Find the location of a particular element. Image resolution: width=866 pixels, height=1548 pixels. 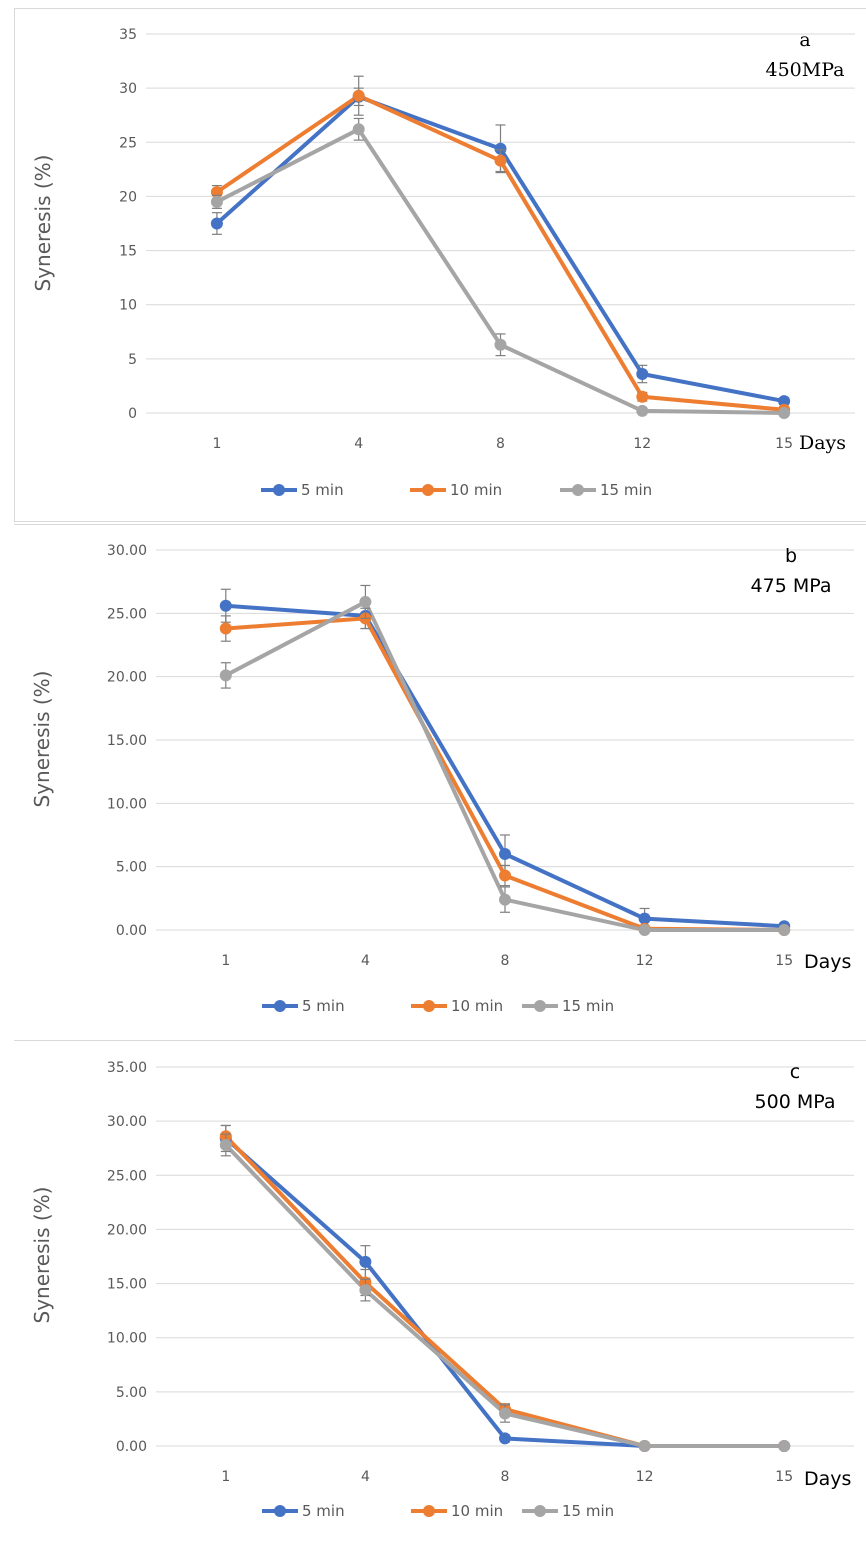

y-tick-label: 0 is located at coordinates (132, 414).